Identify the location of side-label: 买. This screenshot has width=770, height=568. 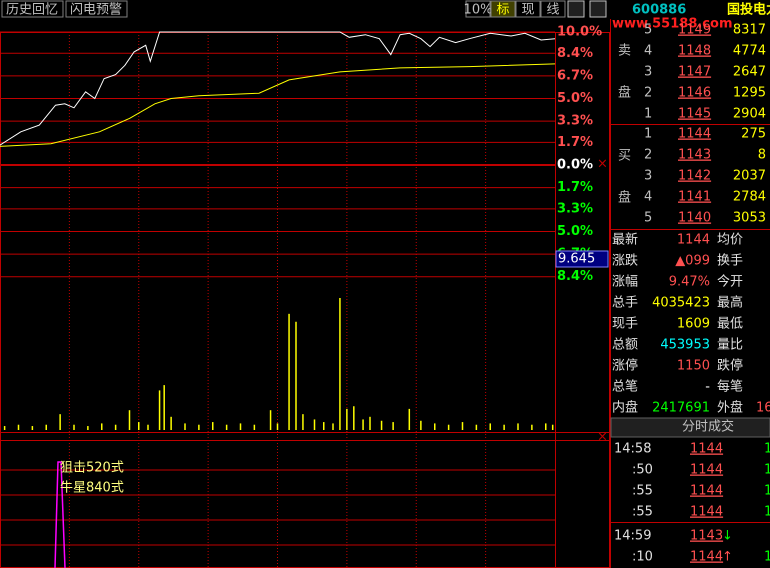
(624, 156).